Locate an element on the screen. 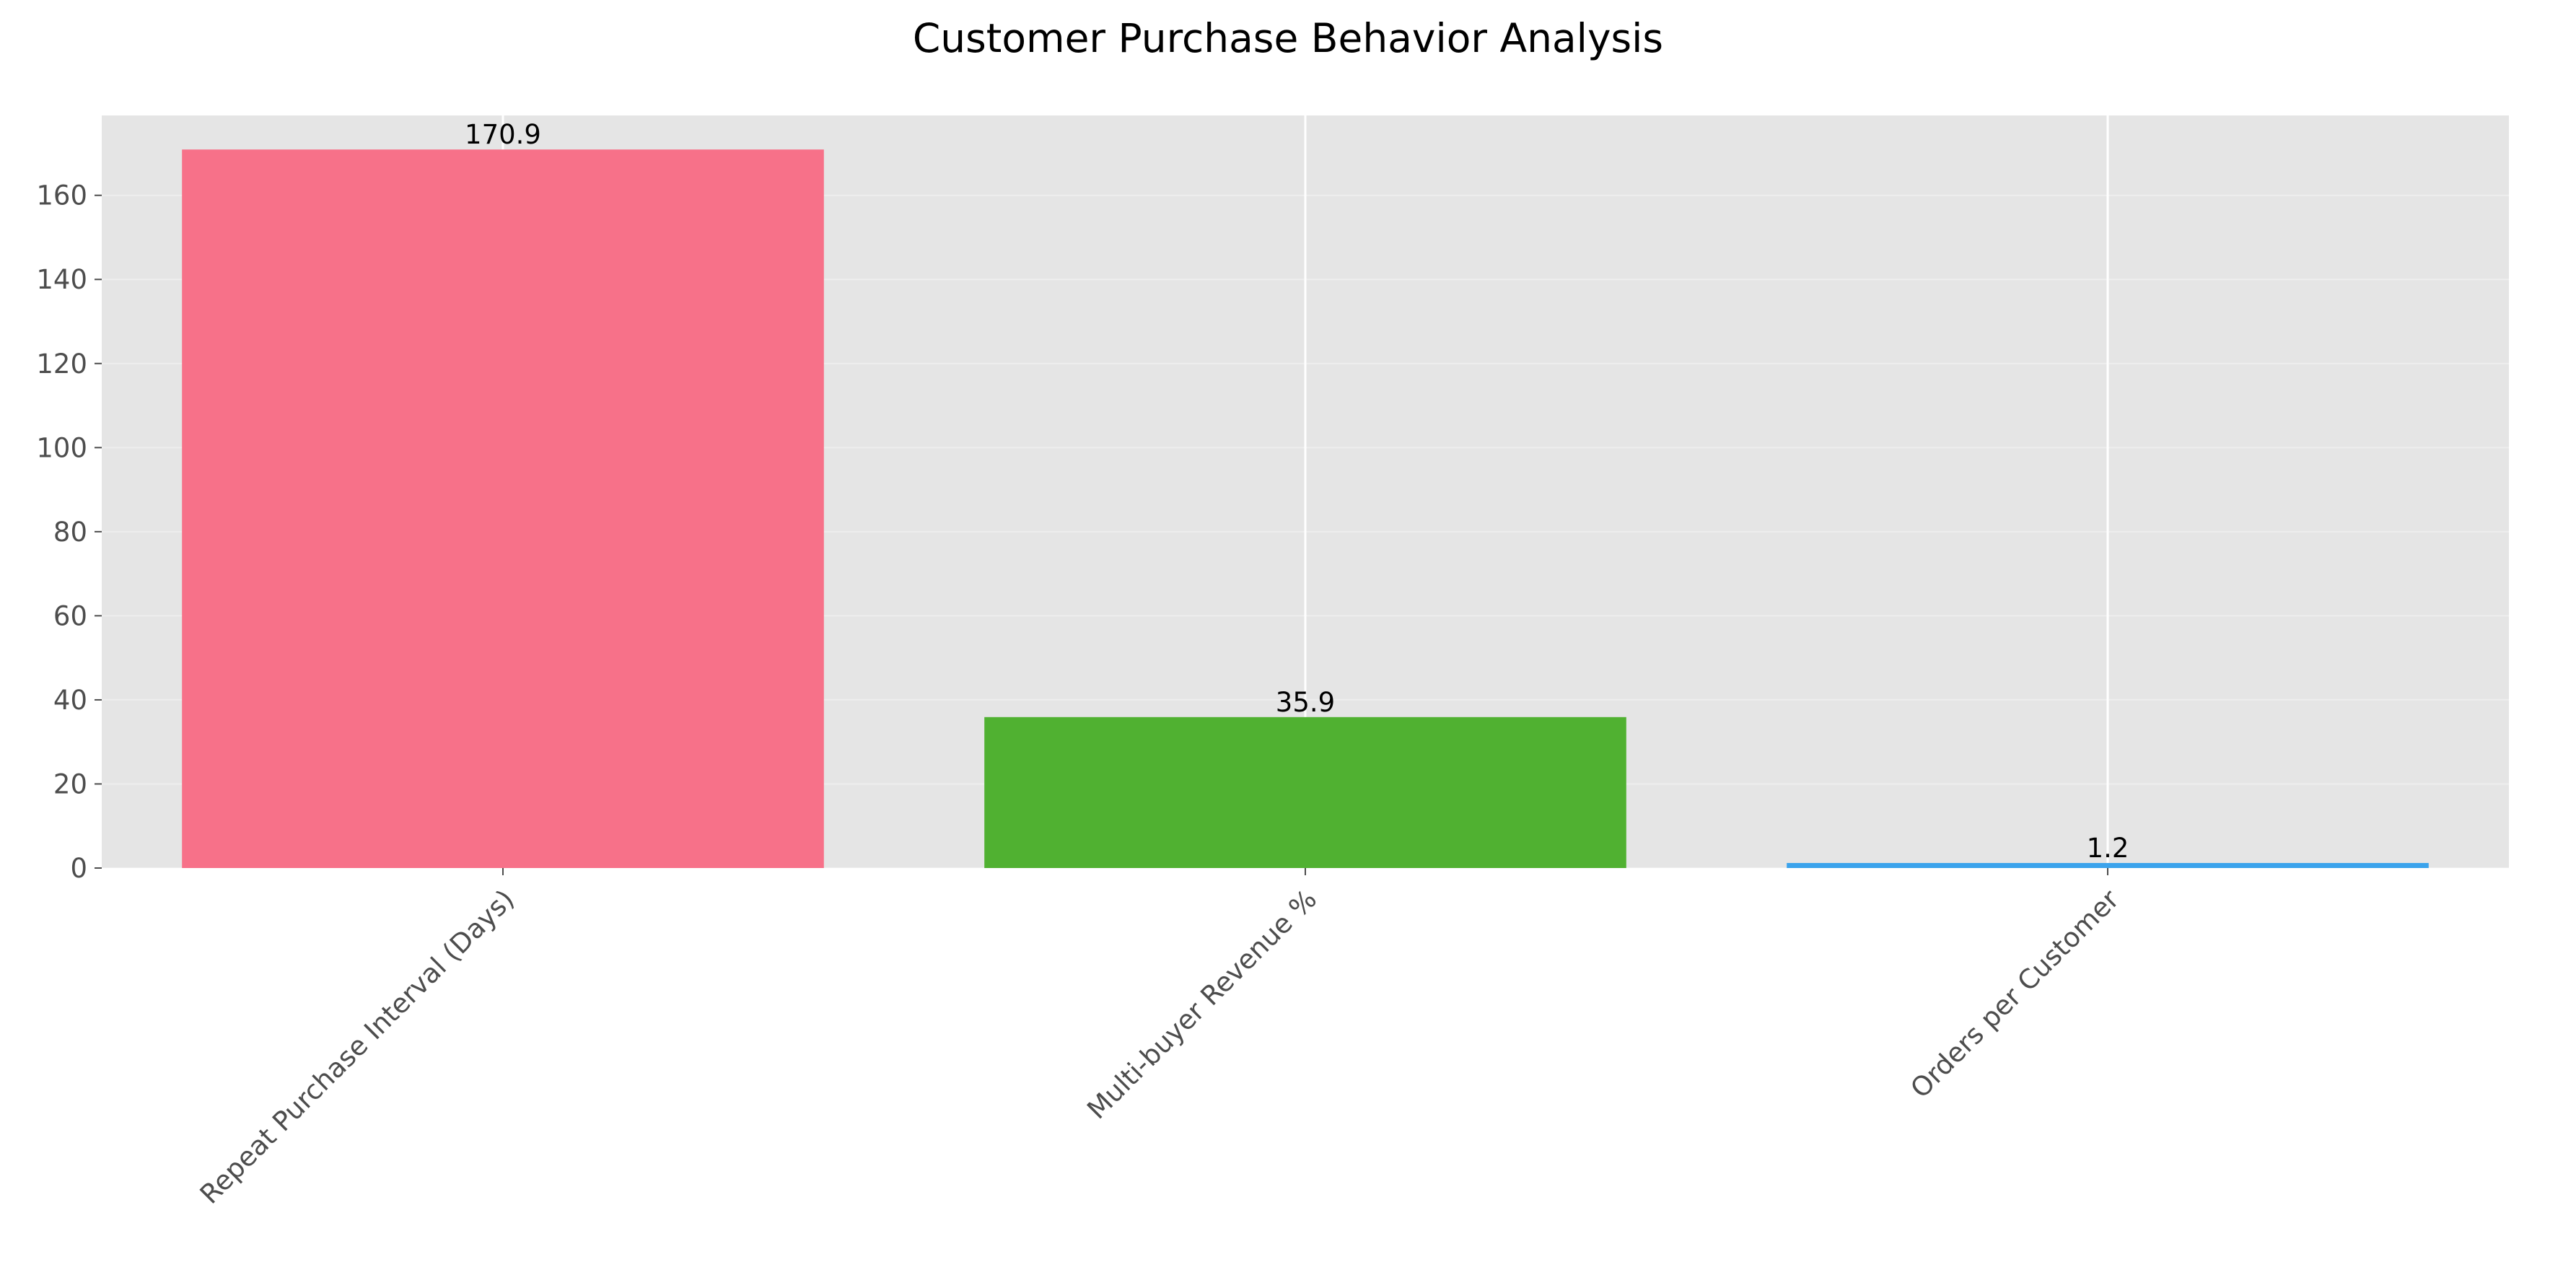 The image size is (2576, 1275). y-tick-label: 120 is located at coordinates (61, 365).